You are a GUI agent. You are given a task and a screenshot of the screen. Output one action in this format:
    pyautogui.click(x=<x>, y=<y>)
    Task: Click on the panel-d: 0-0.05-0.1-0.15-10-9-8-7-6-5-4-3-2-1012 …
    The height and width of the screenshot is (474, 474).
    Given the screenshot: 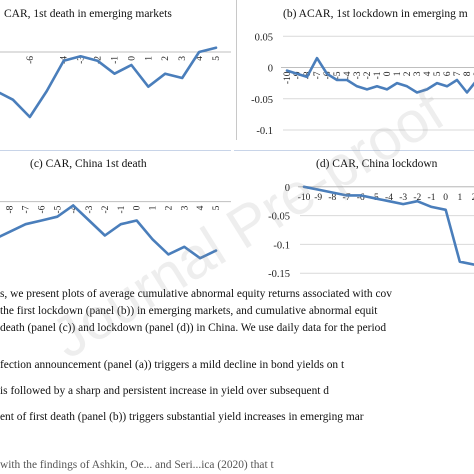 What is the action you would take?
    pyautogui.click(x=354, y=215)
    